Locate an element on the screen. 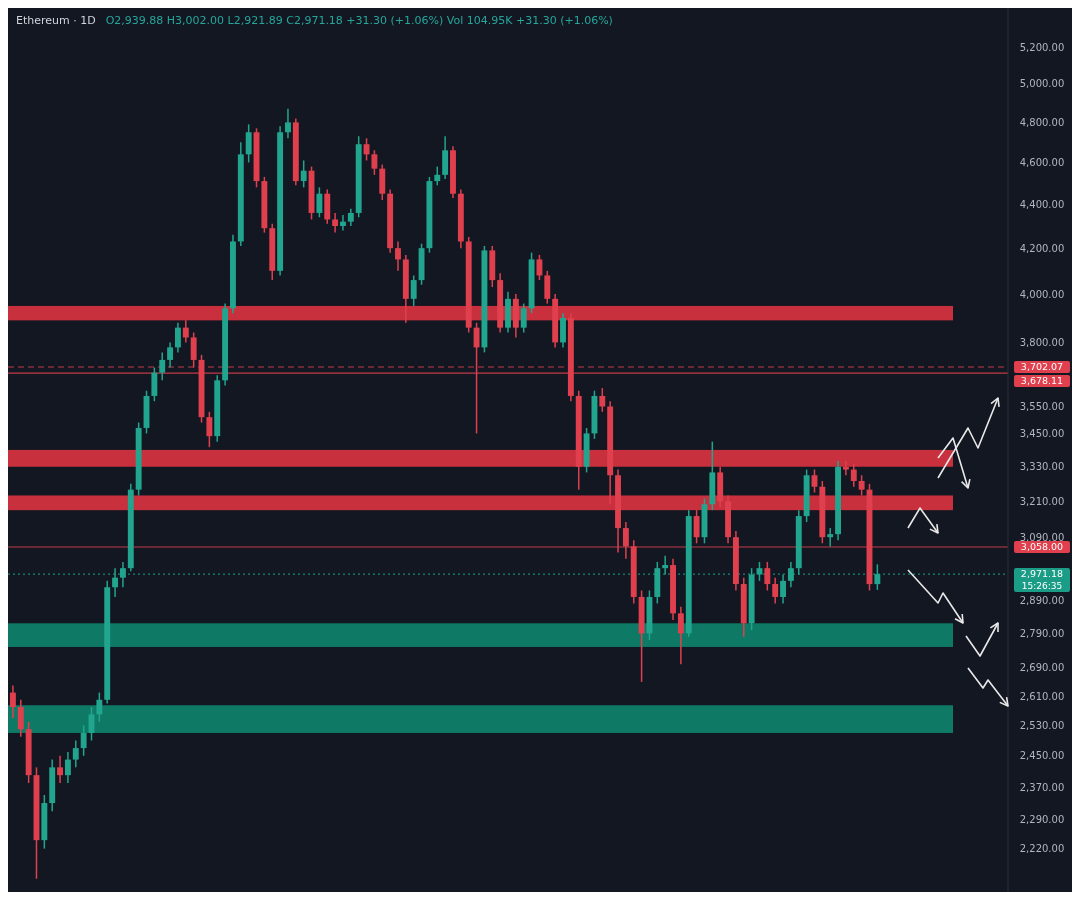  y-tick-label: 5,000.00 is located at coordinates (1042, 84).